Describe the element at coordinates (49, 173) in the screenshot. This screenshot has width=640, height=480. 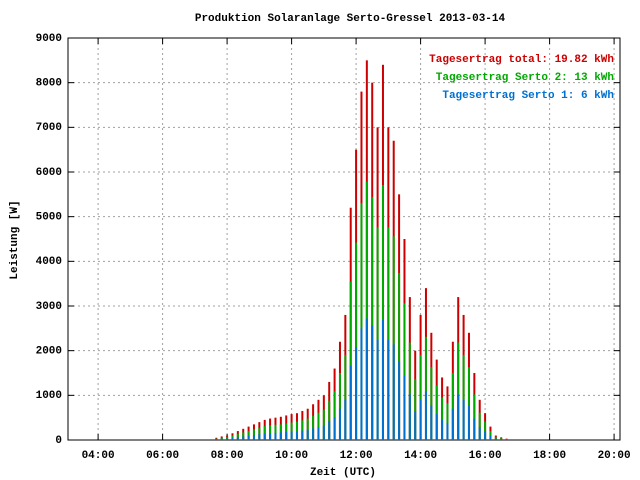
I see `y-tick-label: 6000` at that location.